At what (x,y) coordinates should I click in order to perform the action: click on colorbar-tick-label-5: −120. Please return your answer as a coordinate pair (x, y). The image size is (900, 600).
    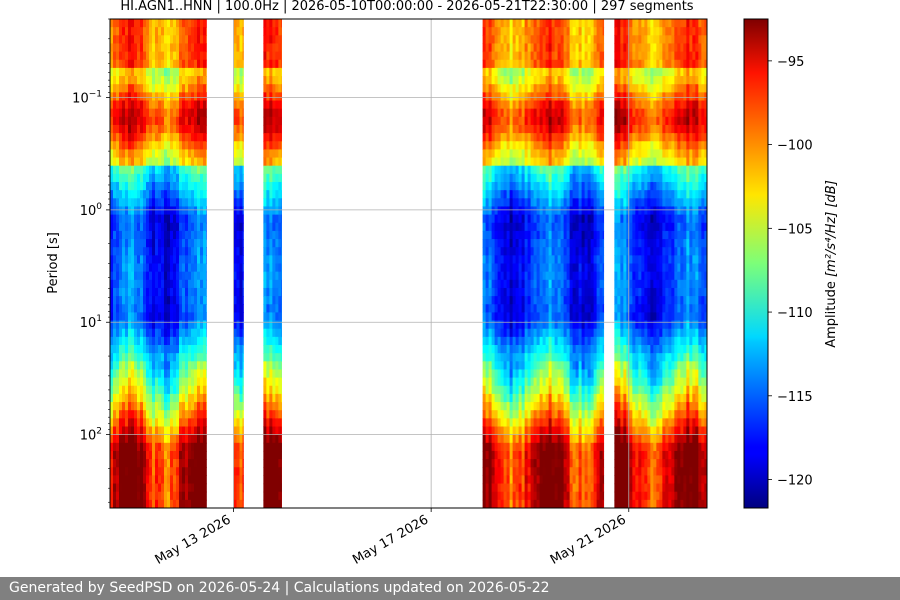
    Looking at the image, I should click on (795, 481).